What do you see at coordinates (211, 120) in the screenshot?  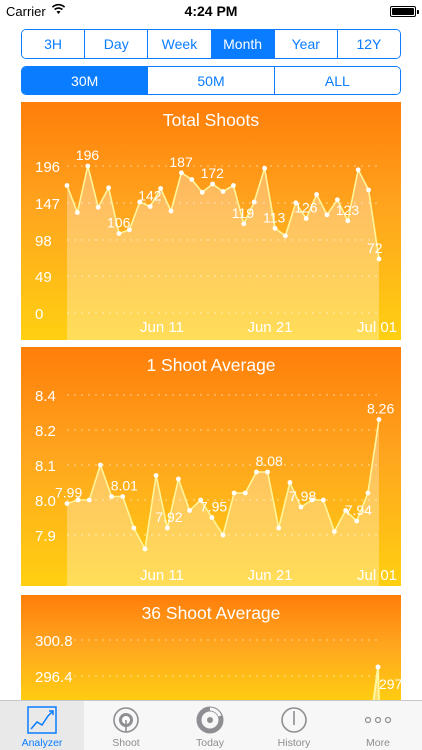 I see `chart-title: Total Shoots` at bounding box center [211, 120].